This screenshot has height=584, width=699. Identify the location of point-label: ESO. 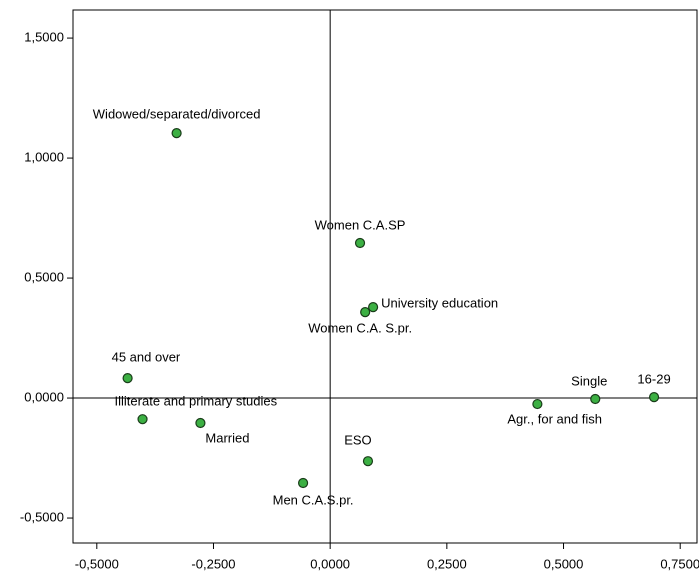
(357, 440).